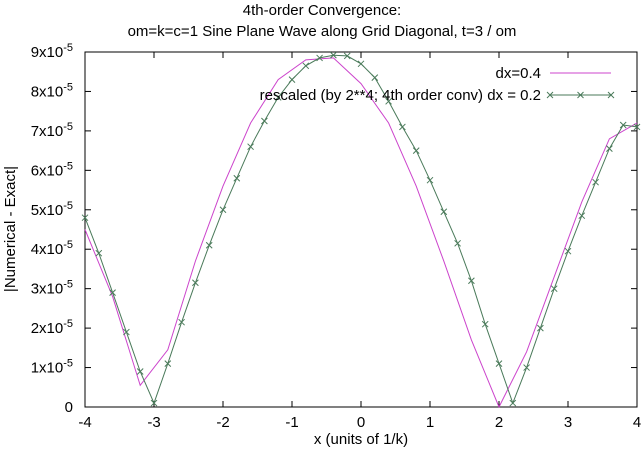 This screenshot has height=453, width=644. Describe the element at coordinates (52, 248) in the screenshot. I see `y-tick-label: 4x10⁻⁵` at that location.